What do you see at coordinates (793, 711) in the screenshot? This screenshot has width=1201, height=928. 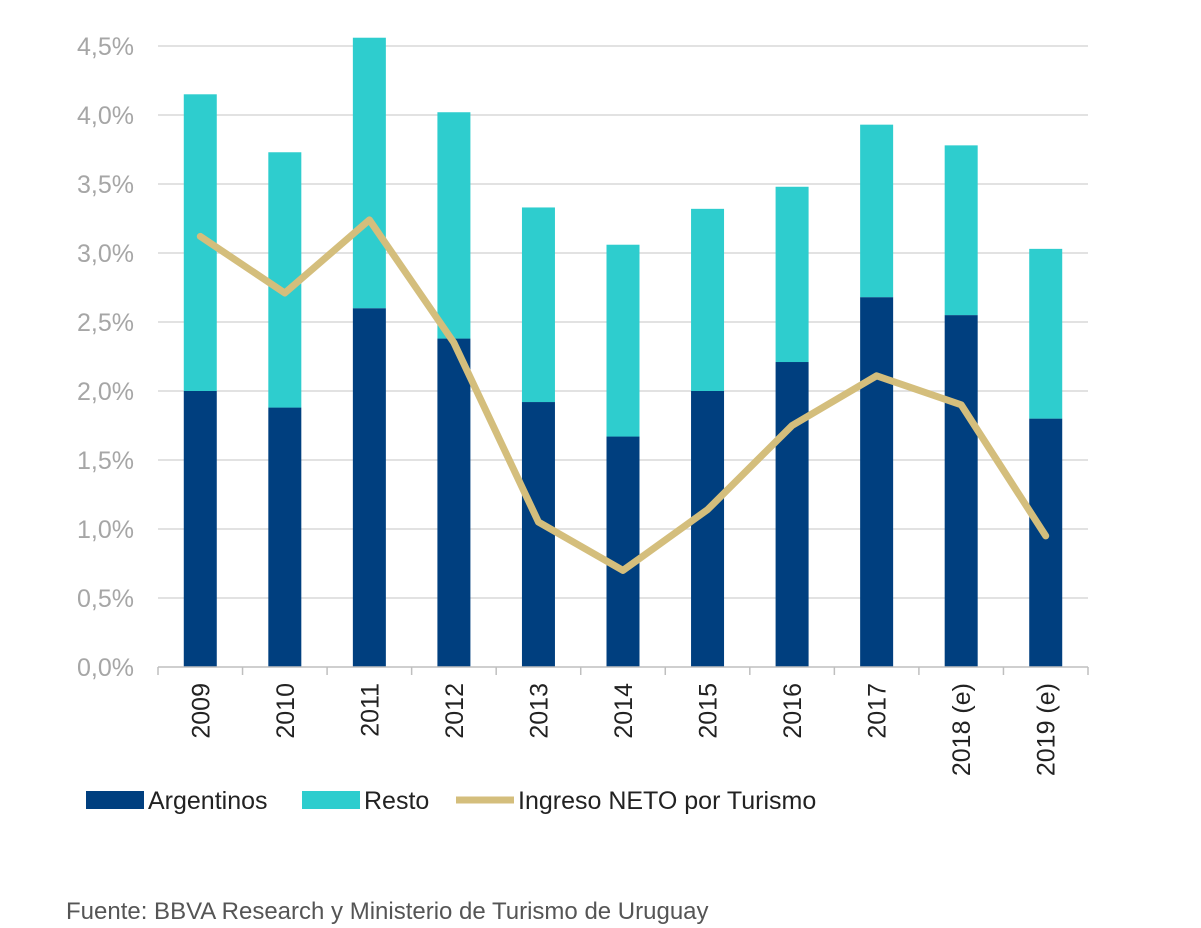 I see `x-category-label: 2016` at bounding box center [793, 711].